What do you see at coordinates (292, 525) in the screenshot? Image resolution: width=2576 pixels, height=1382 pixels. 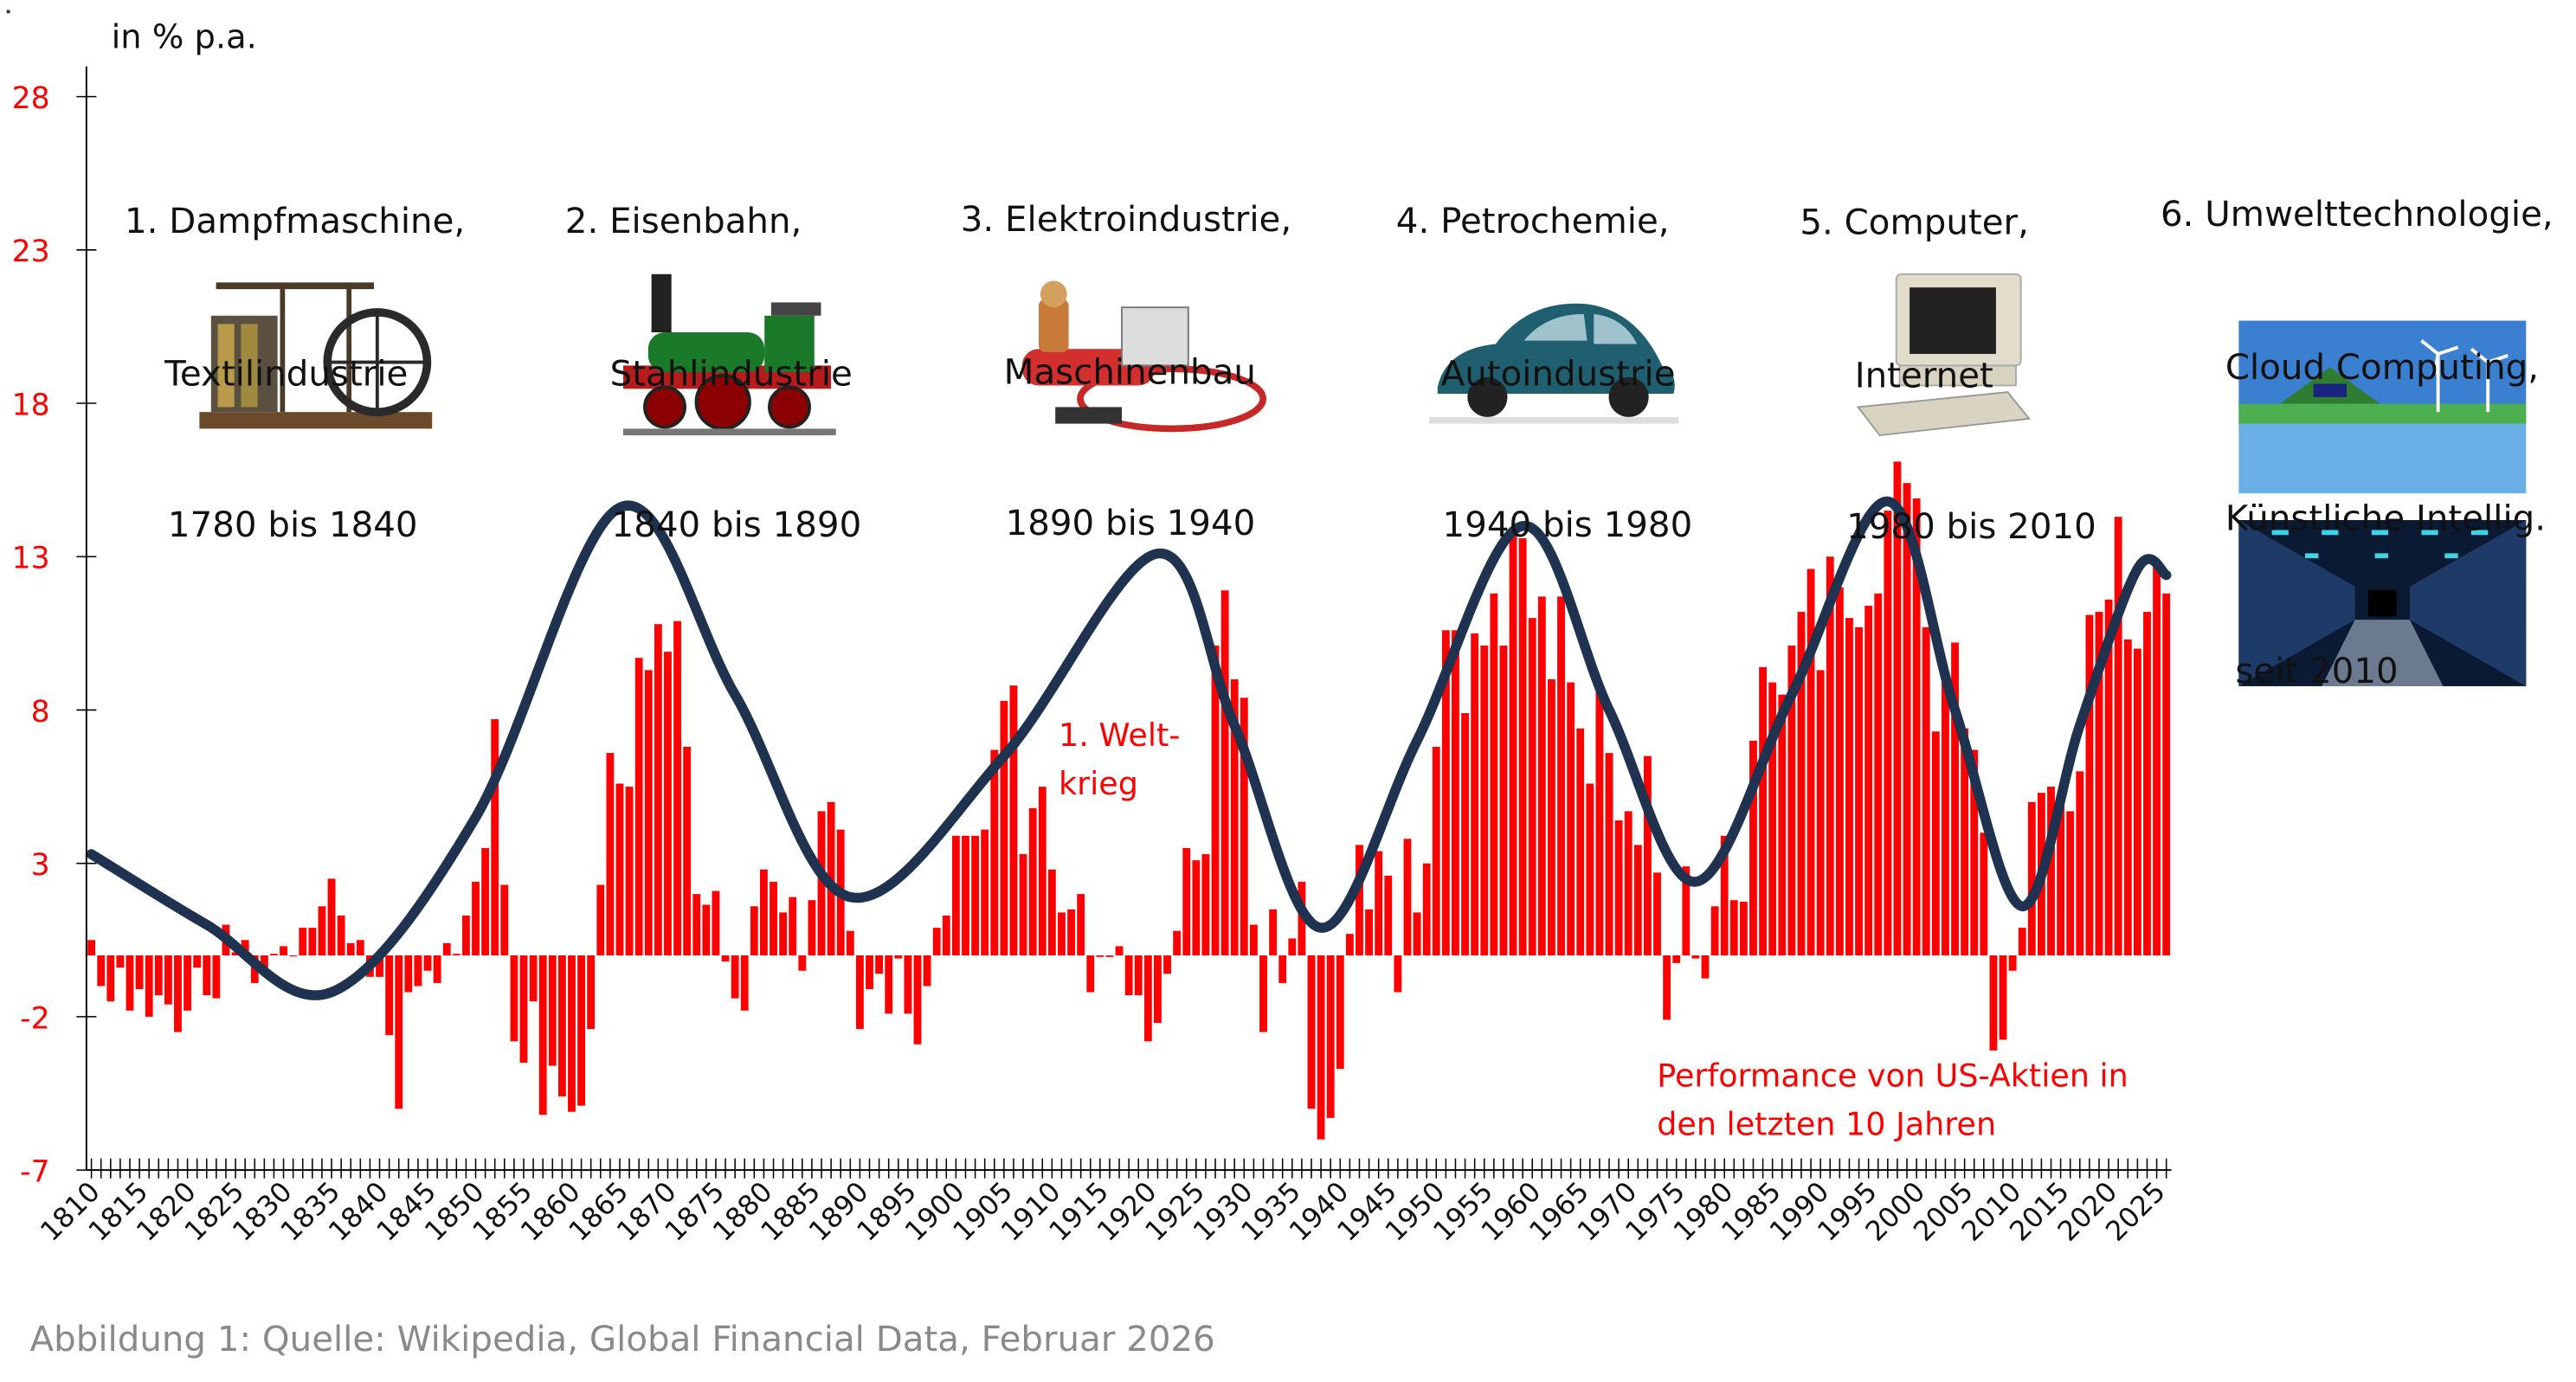 I see `era-1-period: 1780 bis 1840` at bounding box center [292, 525].